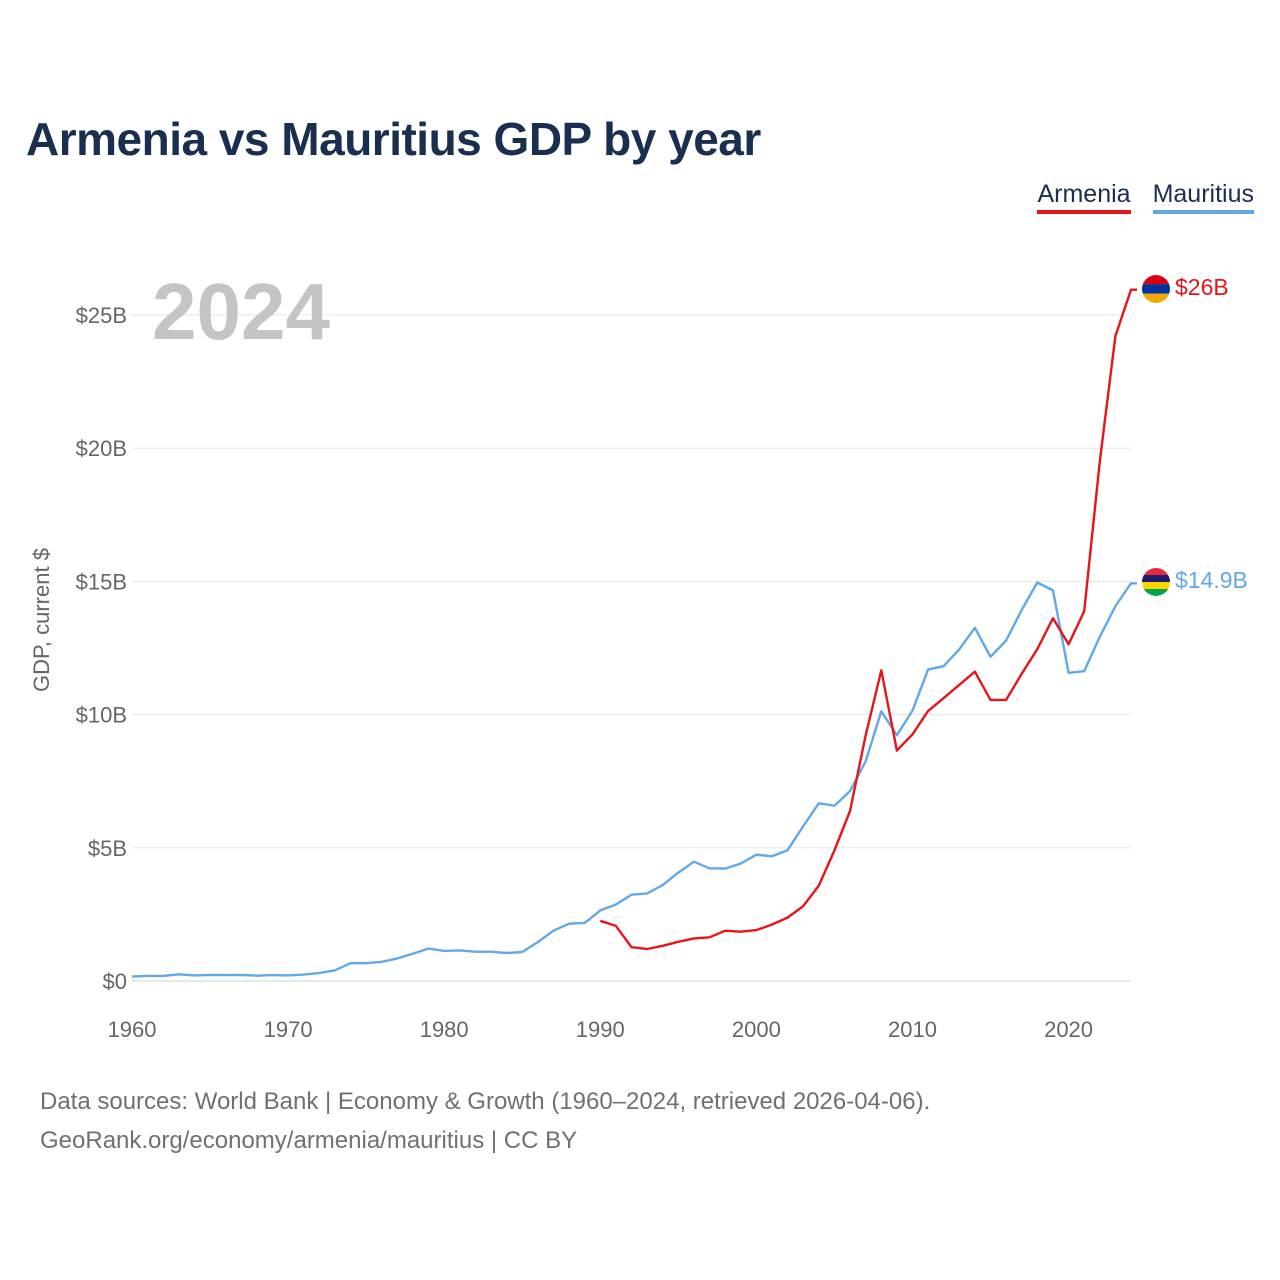  What do you see at coordinates (1068, 1029) in the screenshot?
I see `x-tick-label: 2020` at bounding box center [1068, 1029].